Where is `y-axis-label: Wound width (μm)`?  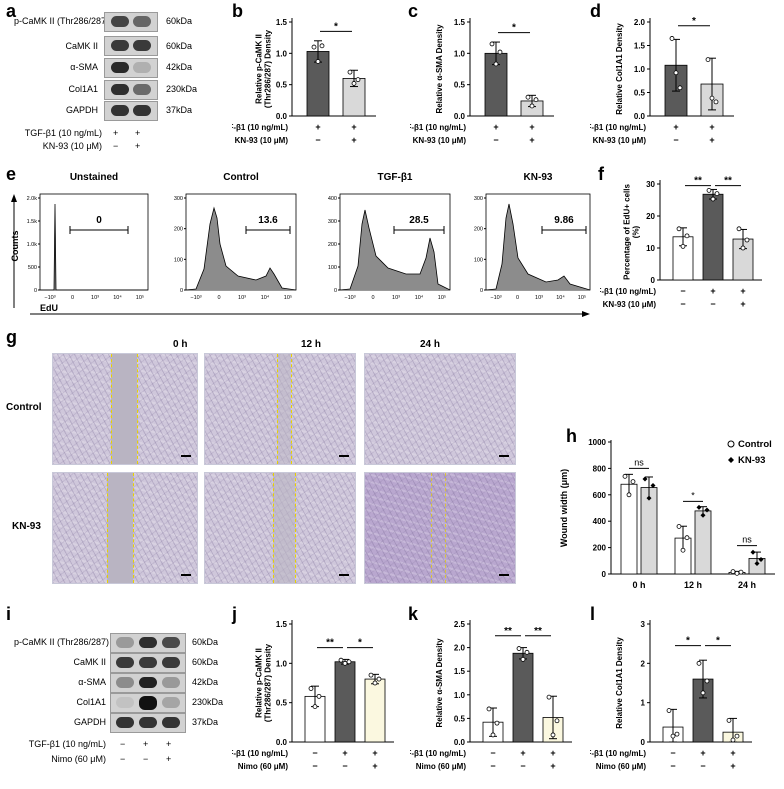
y-axis-label: Wound width (μm) is located at coordinates (564, 508).